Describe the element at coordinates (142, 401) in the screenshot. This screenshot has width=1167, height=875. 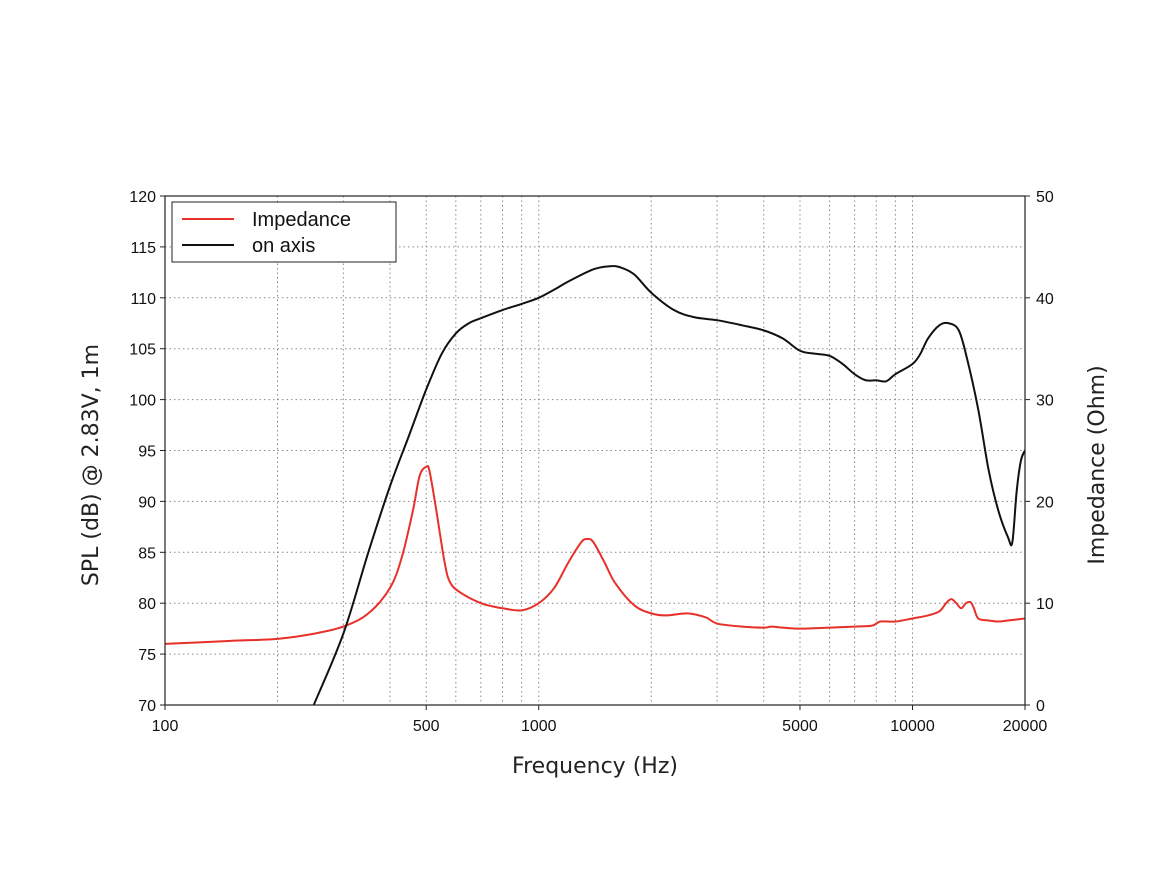
I see `y-left-tick-label-100: 100` at that location.